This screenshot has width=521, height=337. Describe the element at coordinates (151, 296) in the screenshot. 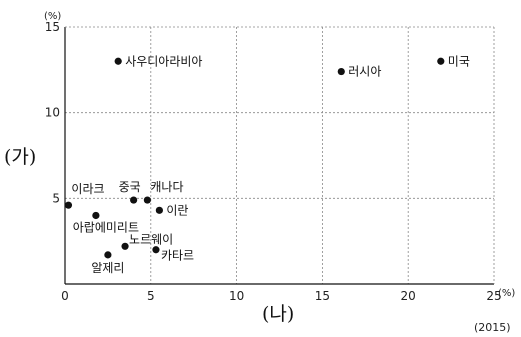

I see `x-tick-label: 5` at that location.